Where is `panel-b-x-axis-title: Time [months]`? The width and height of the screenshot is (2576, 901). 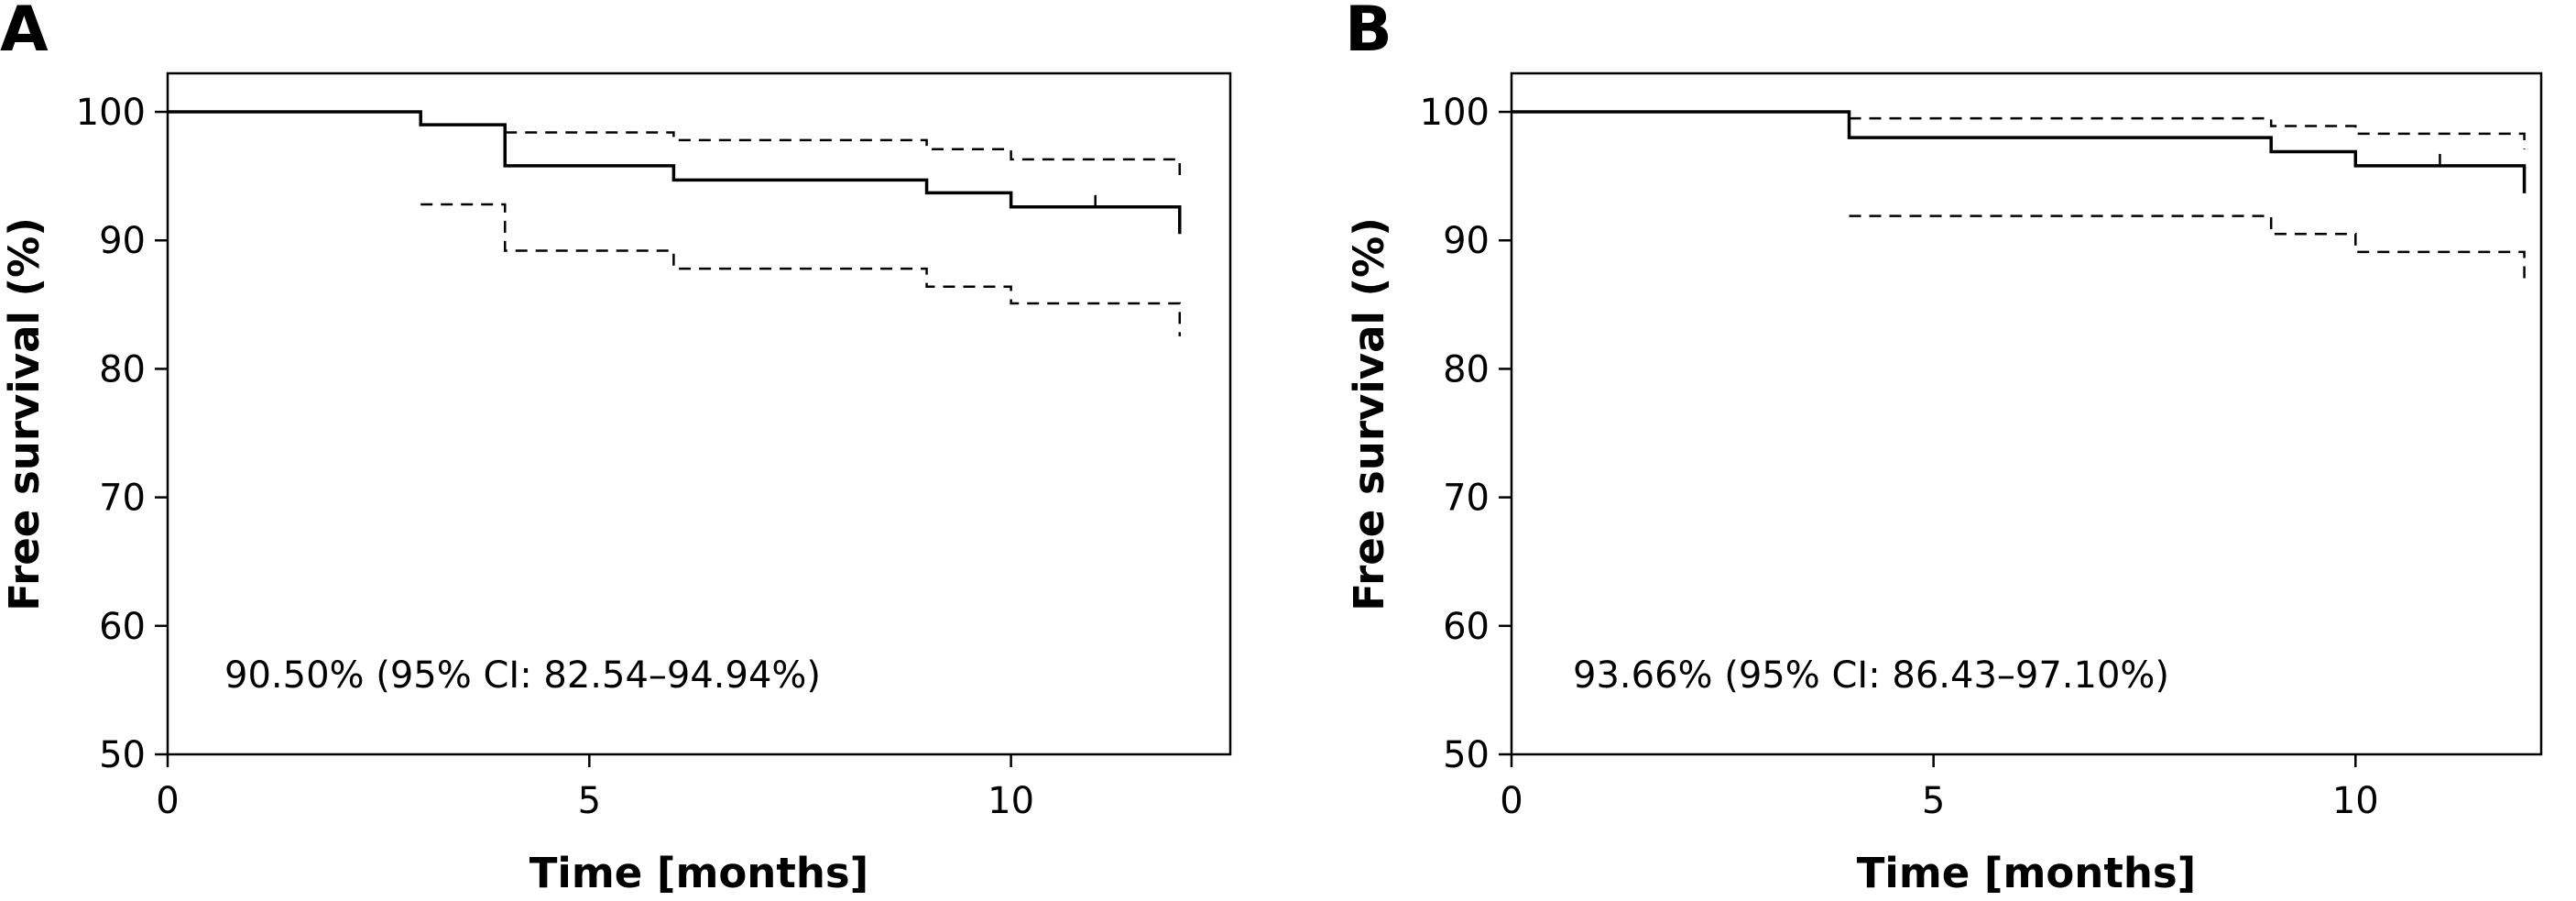 panel-b-x-axis-title: Time [months] is located at coordinates (2027, 873).